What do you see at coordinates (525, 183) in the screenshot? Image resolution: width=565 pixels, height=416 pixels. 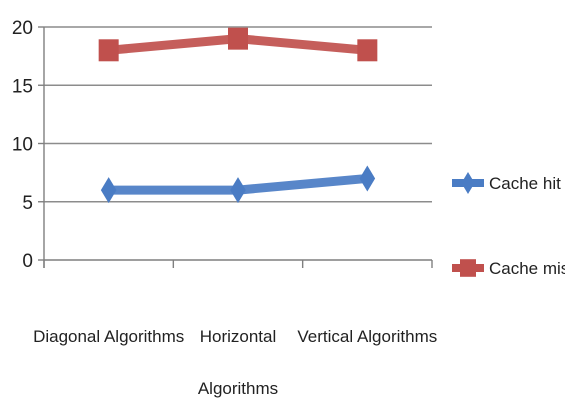 I see `legend-label: Cache hit` at bounding box center [525, 183].